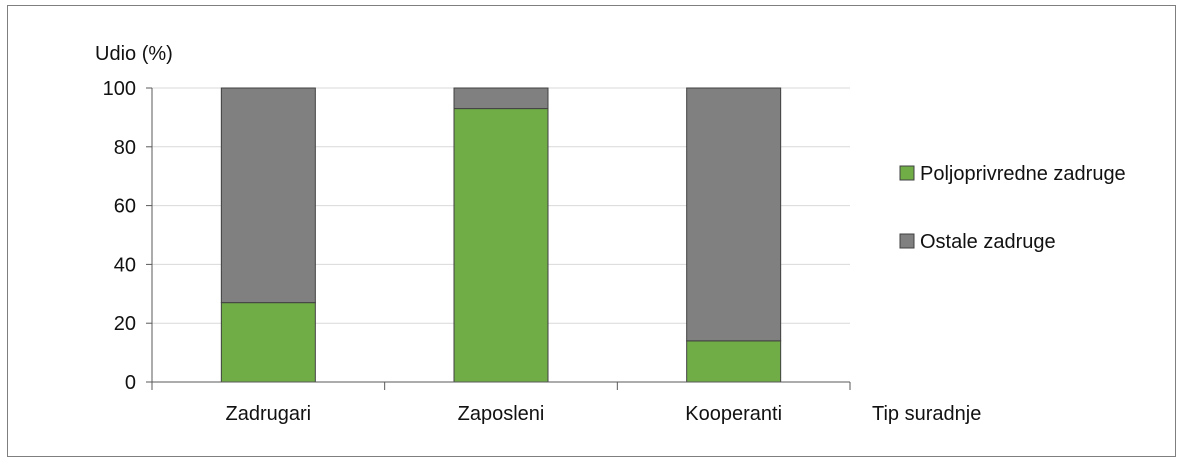 The height and width of the screenshot is (459, 1178). Describe the element at coordinates (1012, 208) in the screenshot. I see `legend: Poljoprivredne zadruge Ostale zadruge` at that location.